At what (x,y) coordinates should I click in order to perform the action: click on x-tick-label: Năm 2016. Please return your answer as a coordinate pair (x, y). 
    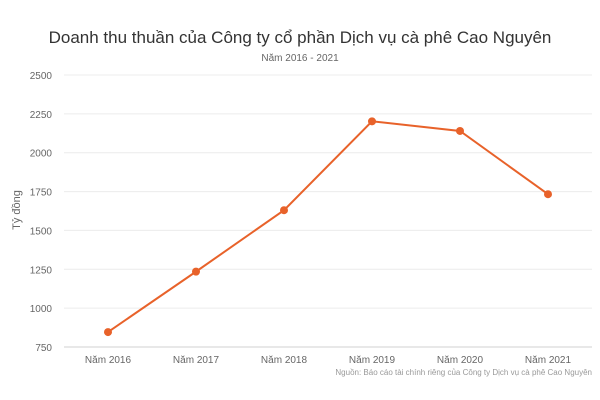
    Looking at the image, I should click on (108, 360).